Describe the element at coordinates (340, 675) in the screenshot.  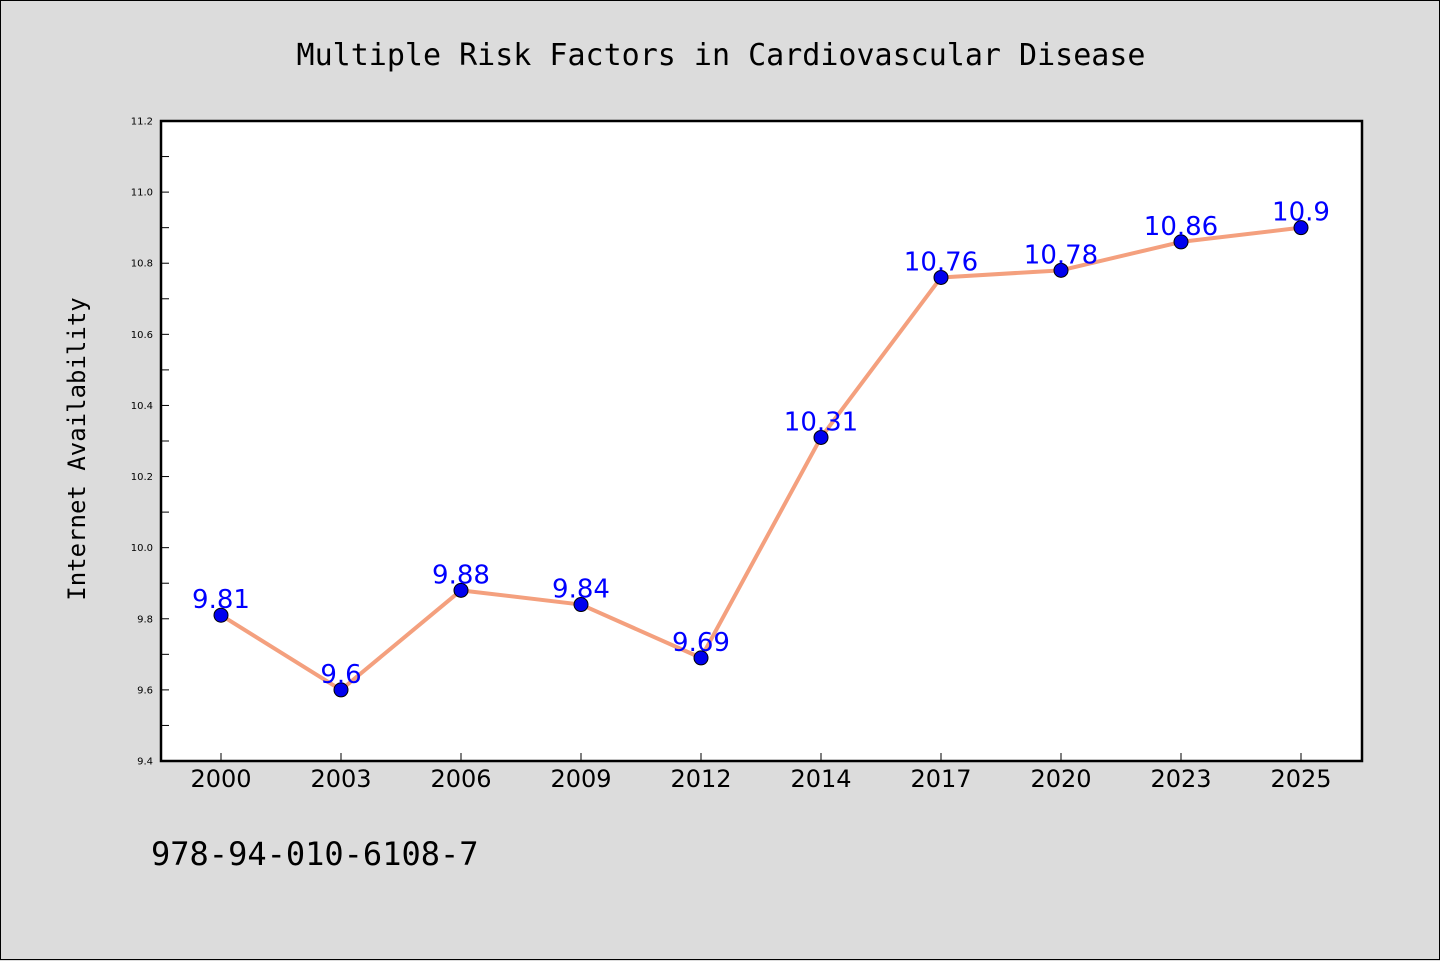
I see `data-label: 9.6` at that location.